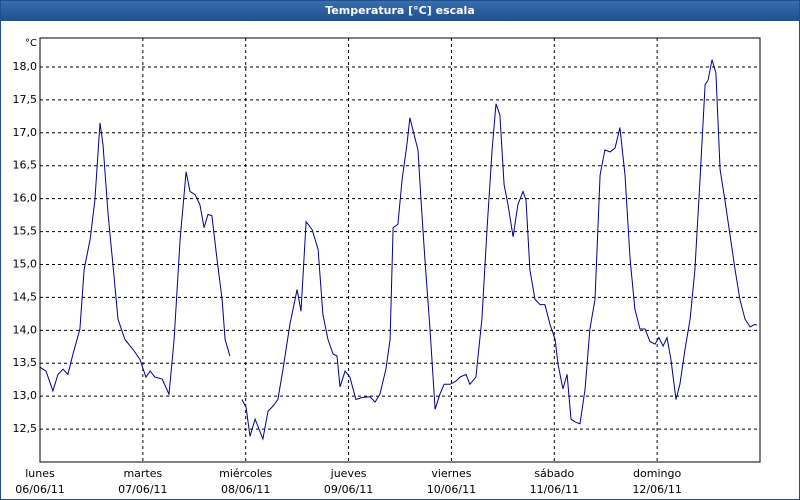 The width and height of the screenshot is (800, 500). I want to click on x-tick-sublabel: 08/06/11, so click(245, 489).